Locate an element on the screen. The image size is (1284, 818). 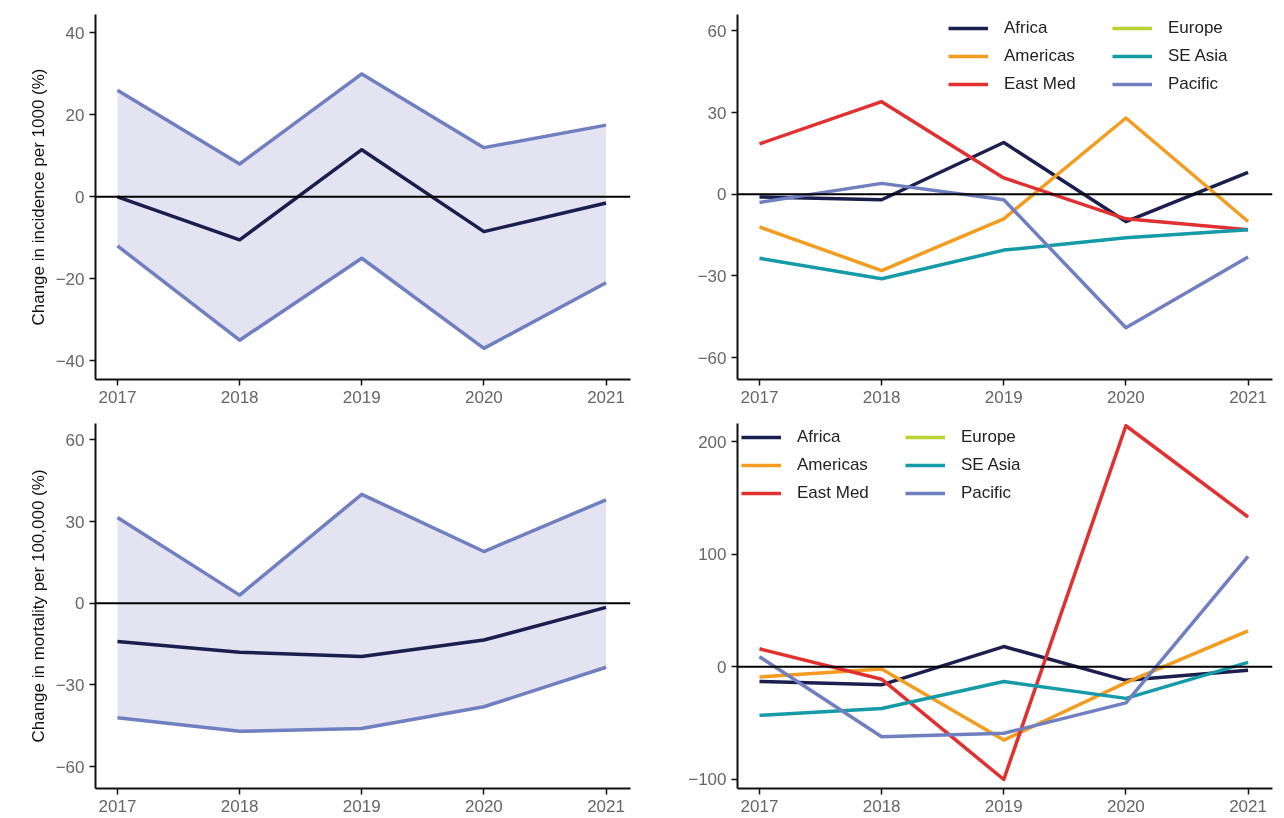
y-tick-label: 100 is located at coordinates (712, 555).